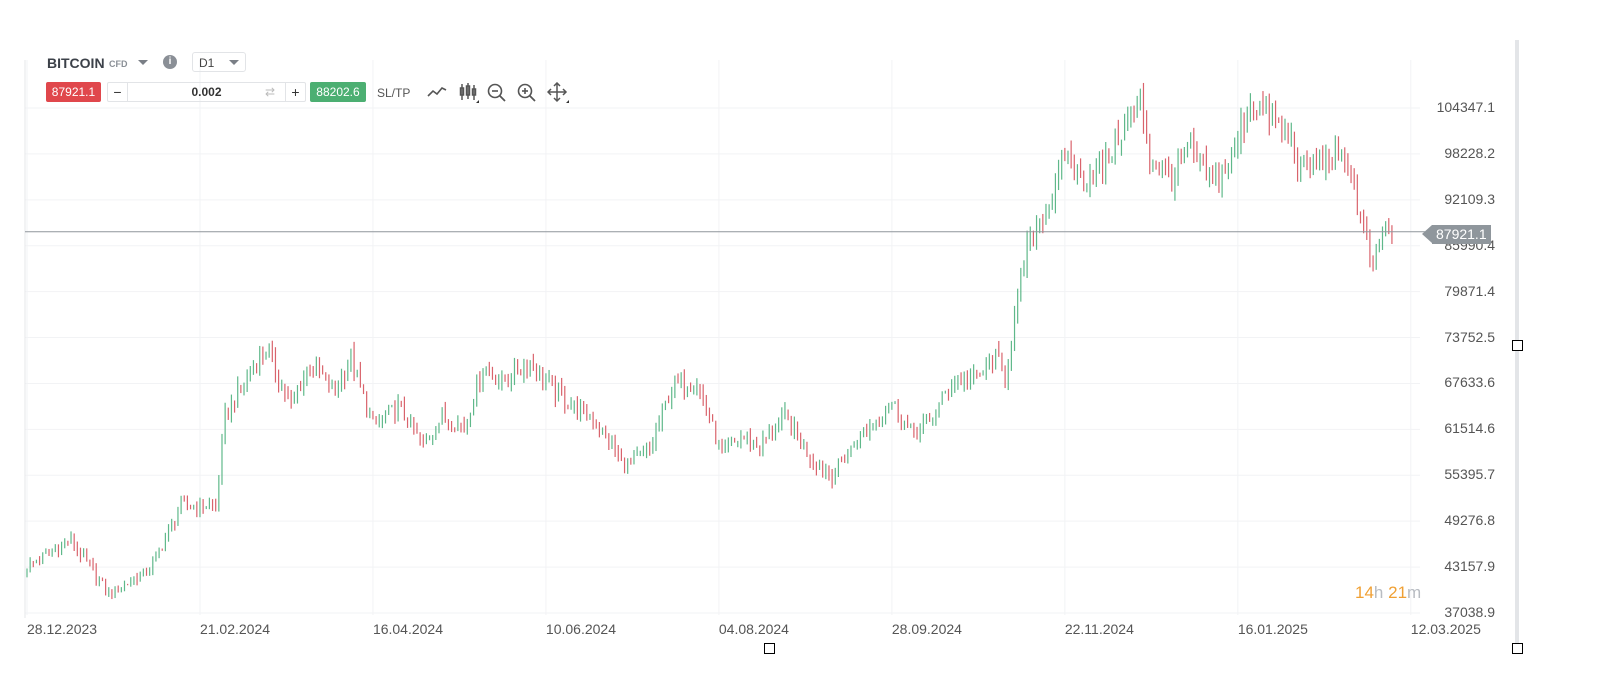 Image resolution: width=1622 pixels, height=688 pixels. I want to click on move-icon, so click(559, 93).